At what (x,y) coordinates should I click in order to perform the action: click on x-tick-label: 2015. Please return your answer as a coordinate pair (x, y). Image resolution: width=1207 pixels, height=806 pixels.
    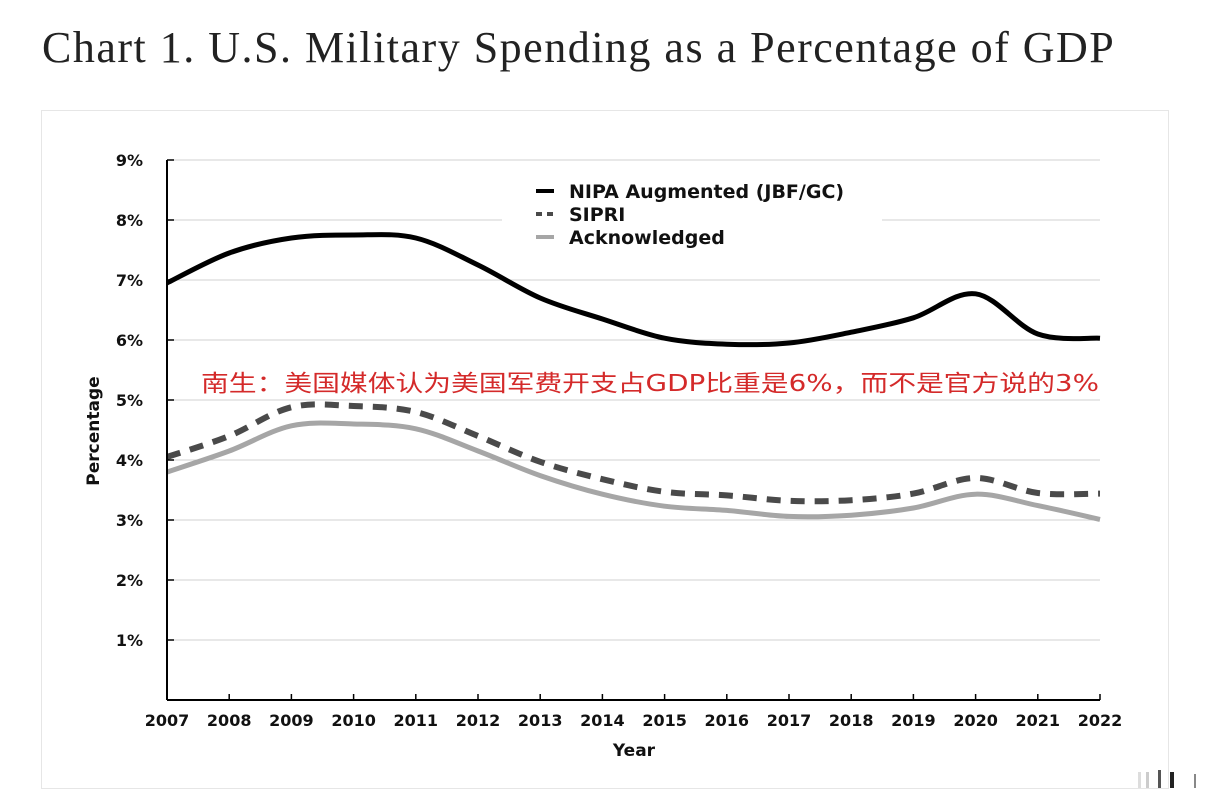
    Looking at the image, I should click on (664, 720).